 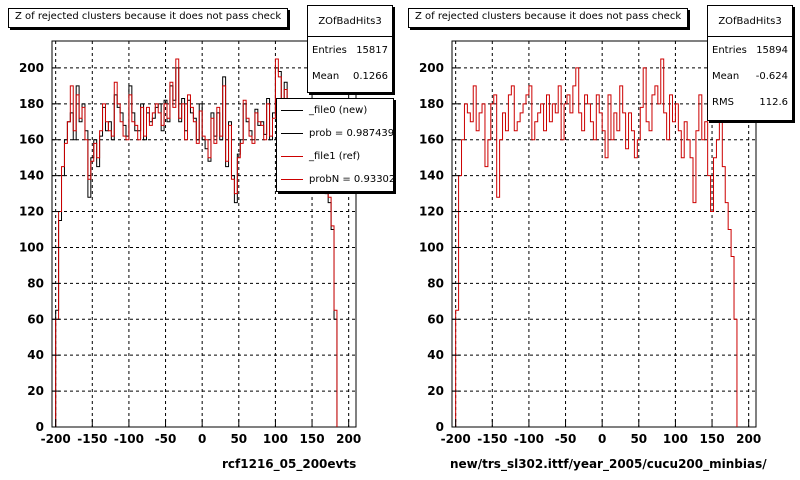 I want to click on x-axis-caption: rcf1216_05_200evts, so click(x=289, y=464).